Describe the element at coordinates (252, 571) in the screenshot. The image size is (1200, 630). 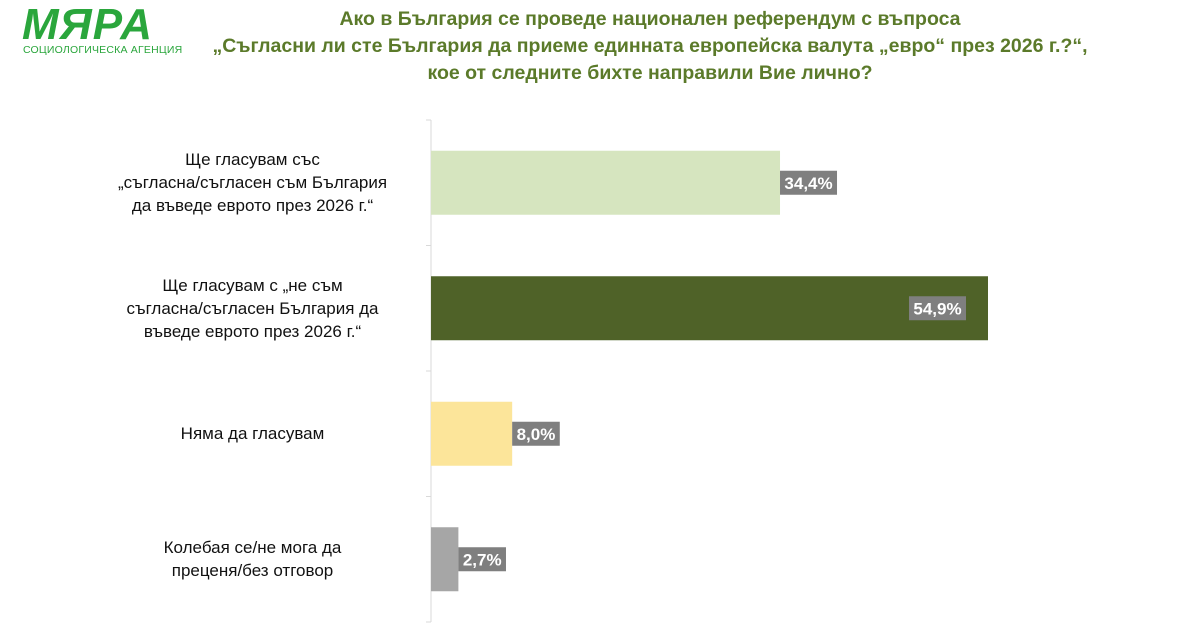
I see `category-label-line: преценя/без отговор` at that location.